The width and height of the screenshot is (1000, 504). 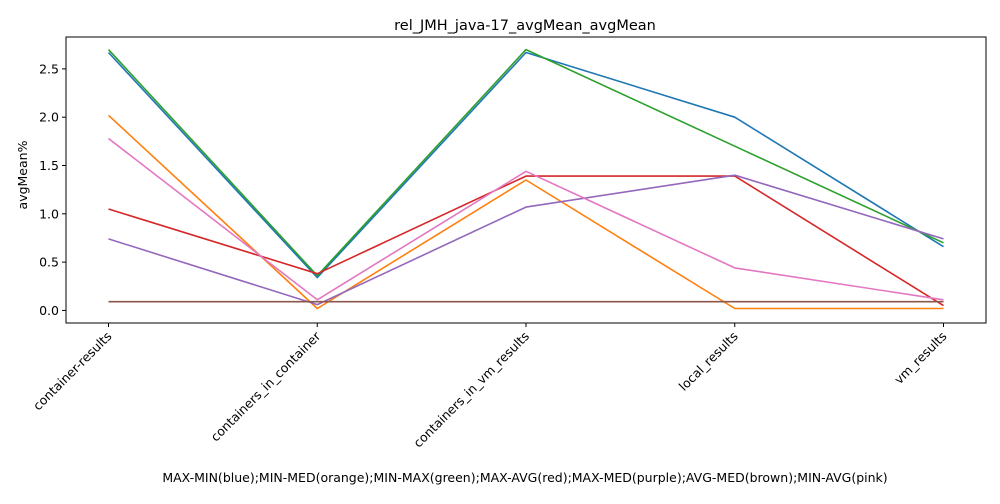 What do you see at coordinates (265, 386) in the screenshot?
I see `x-tick-label: containers_in_container` at bounding box center [265, 386].